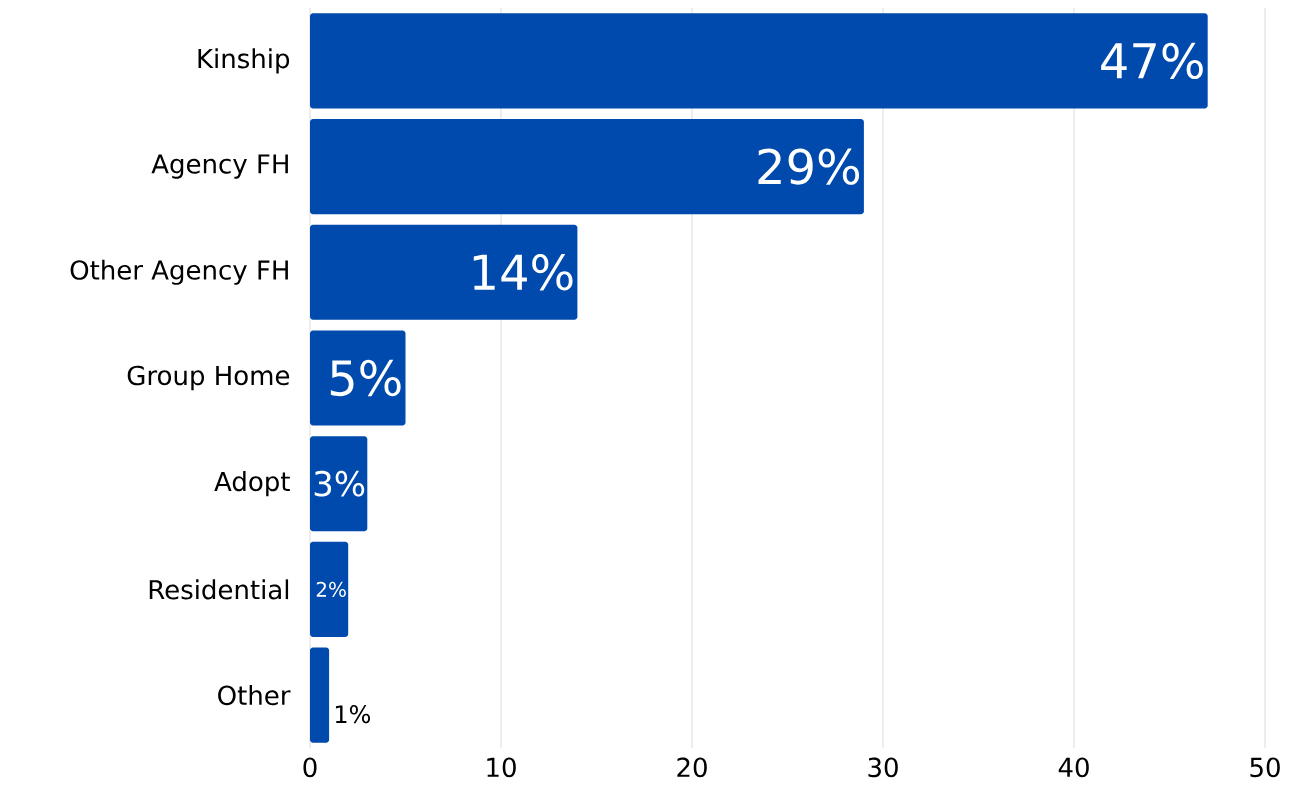 This screenshot has height=800, width=1294. Describe the element at coordinates (1073, 767) in the screenshot. I see `x-tick-label: 40` at that location.